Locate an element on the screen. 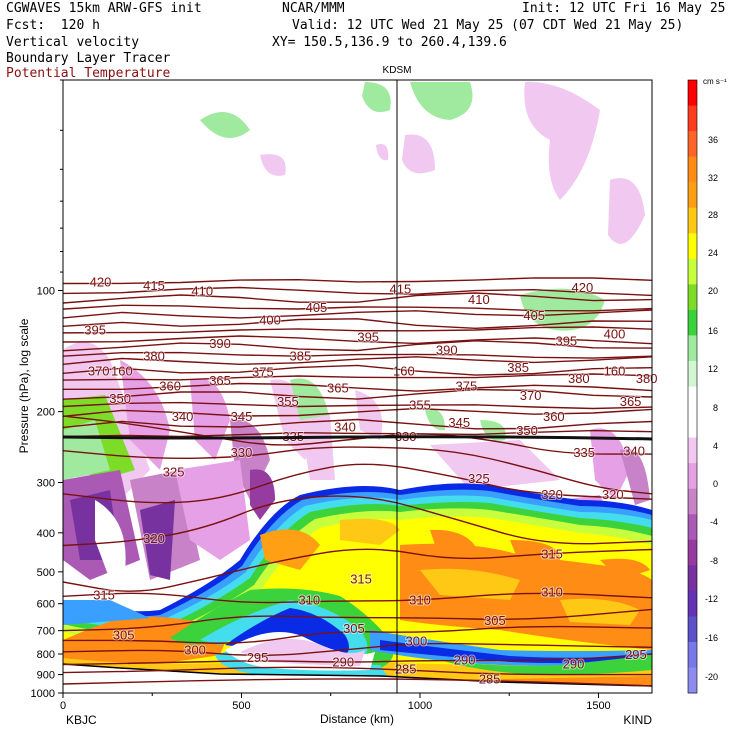  model-title: CGWAVES 15km ARW-GFS init is located at coordinates (104, 8).